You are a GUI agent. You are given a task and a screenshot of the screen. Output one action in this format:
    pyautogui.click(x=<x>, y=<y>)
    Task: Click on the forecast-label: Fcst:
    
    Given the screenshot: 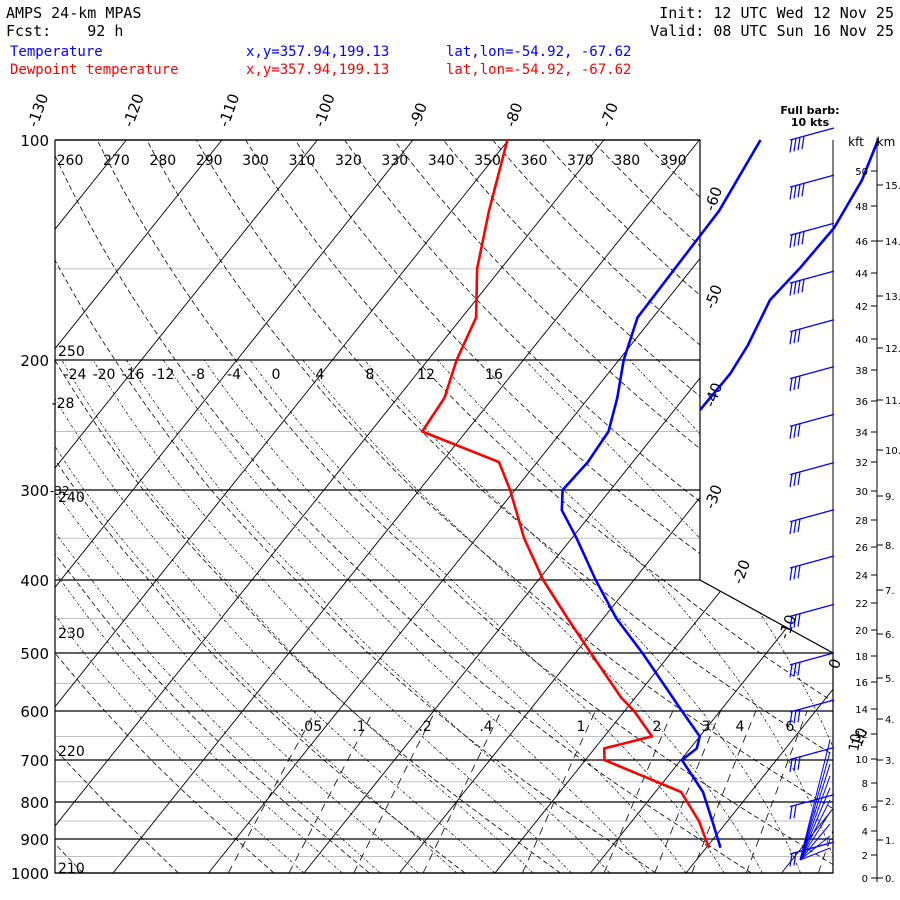 What is the action you would take?
    pyautogui.click(x=29, y=31)
    